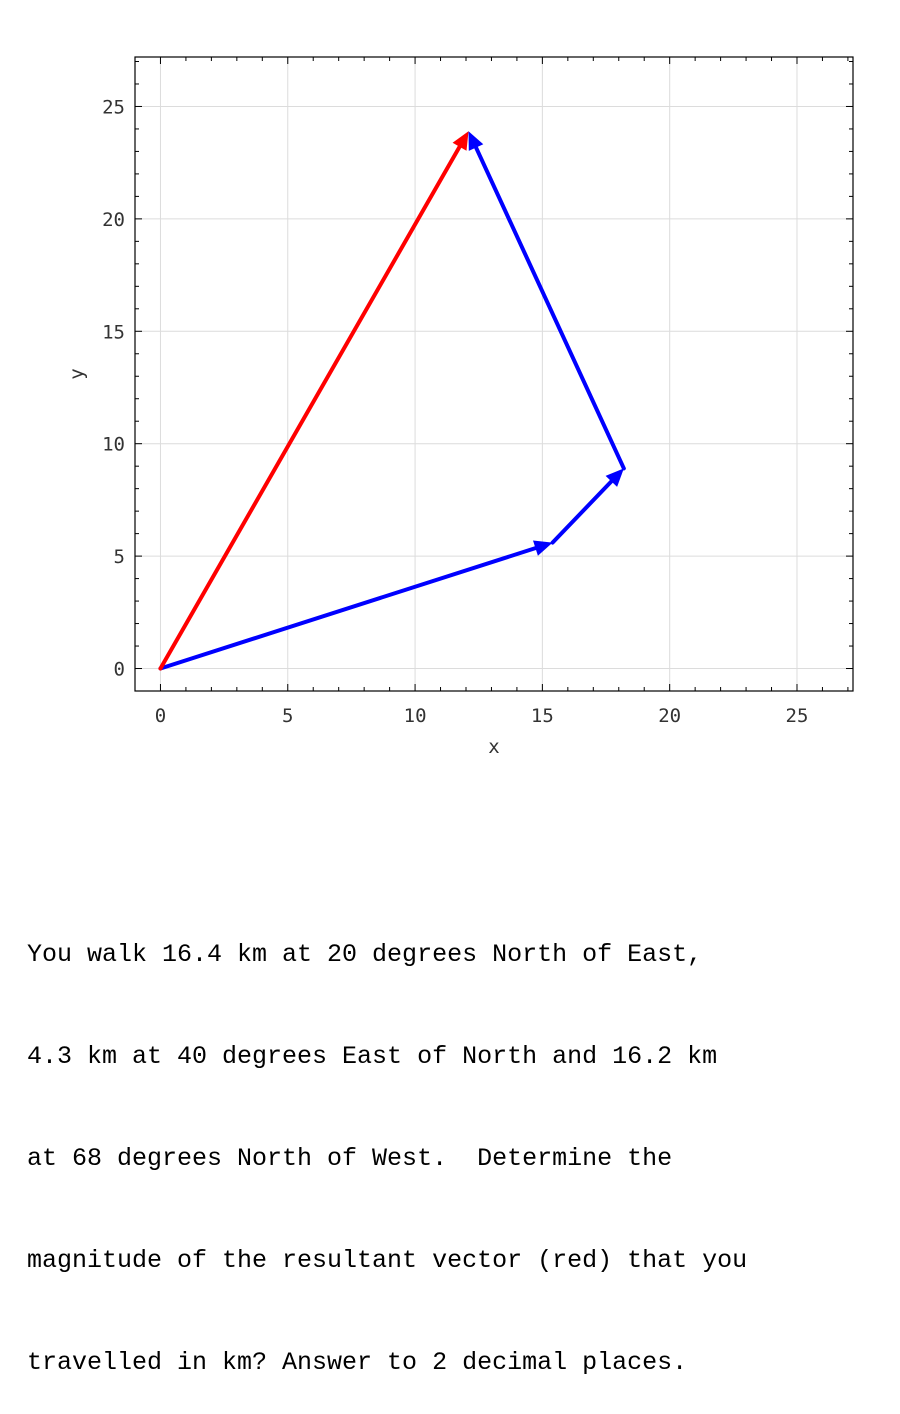  I want to click on y-tick-label: 15, so click(113, 332).